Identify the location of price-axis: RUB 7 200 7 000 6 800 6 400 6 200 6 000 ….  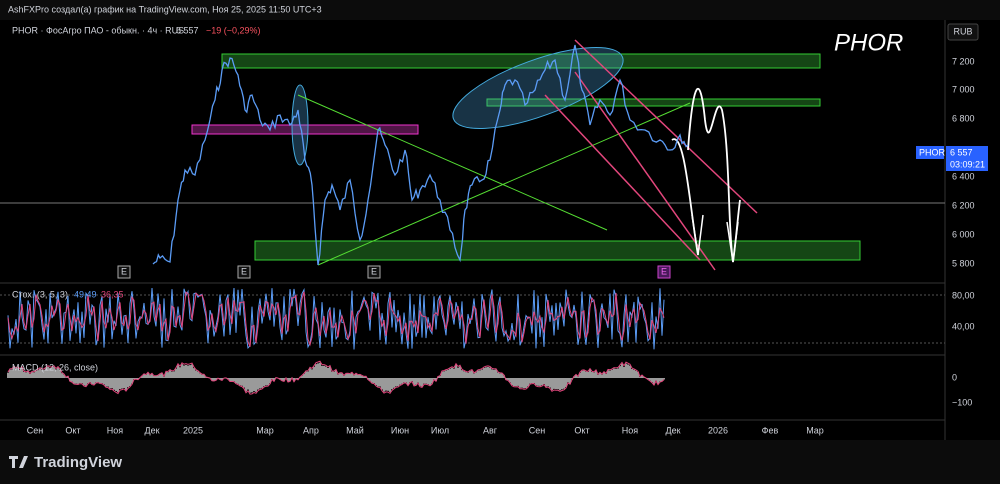
(952, 215).